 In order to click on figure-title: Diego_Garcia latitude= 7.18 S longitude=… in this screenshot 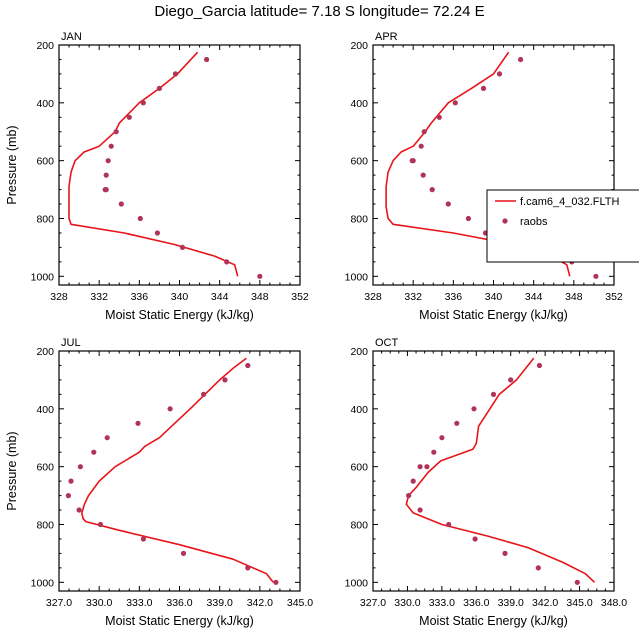, I will do `click(319, 11)`.